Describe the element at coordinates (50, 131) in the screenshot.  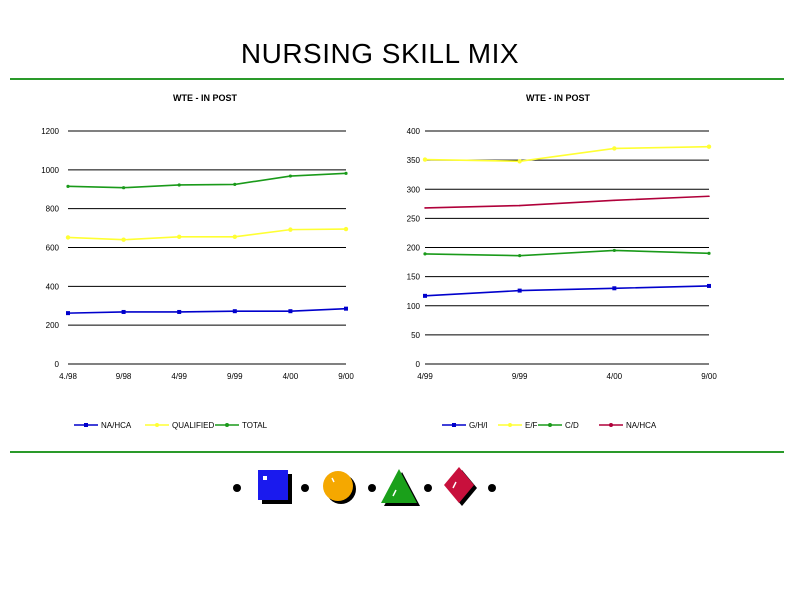
I see `y-tick-label: 1200` at that location.